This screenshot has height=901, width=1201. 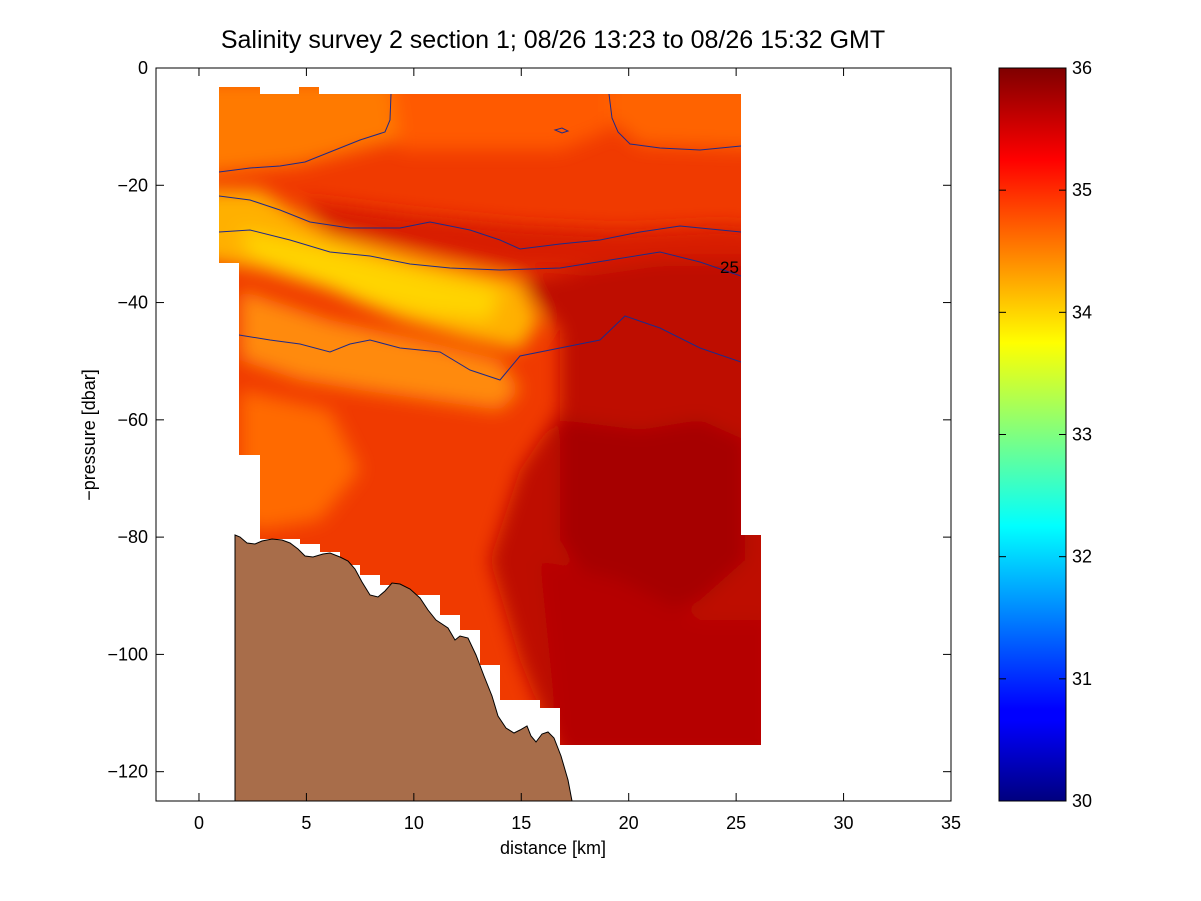 I want to click on x-tick-label: 0, so click(x=199, y=823).